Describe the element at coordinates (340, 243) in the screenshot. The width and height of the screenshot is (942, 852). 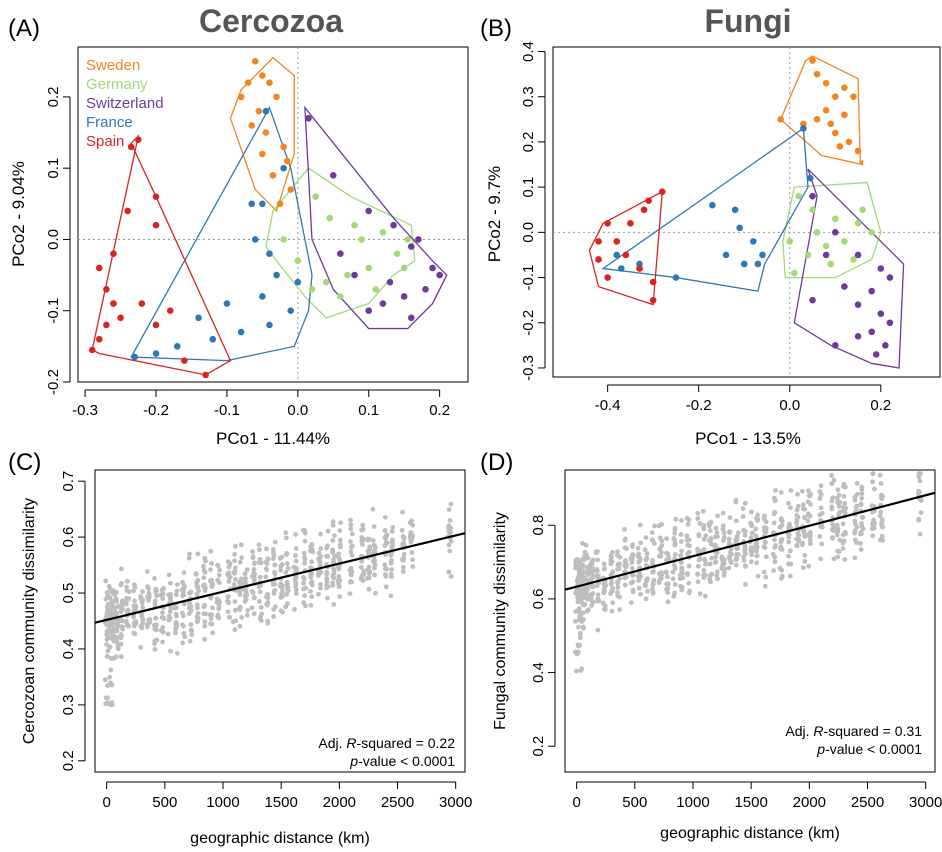
I see `hull-germany` at that location.